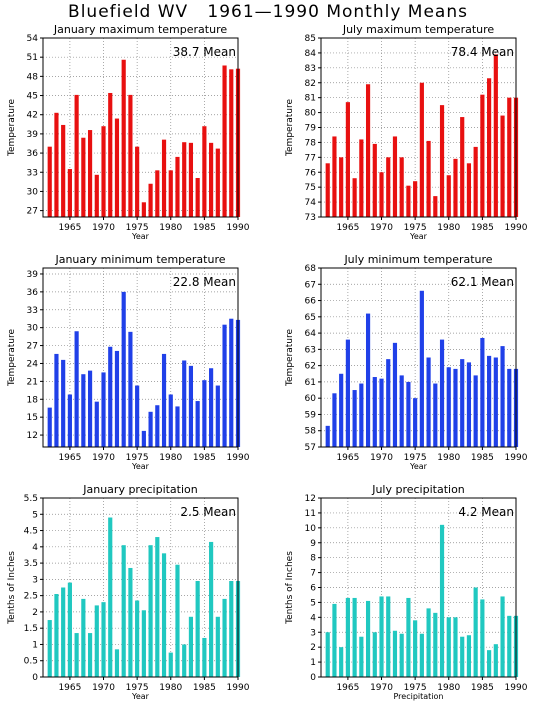  Describe the element at coordinates (311, 334) in the screenshot. I see `y-tick-label: 64` at that location.